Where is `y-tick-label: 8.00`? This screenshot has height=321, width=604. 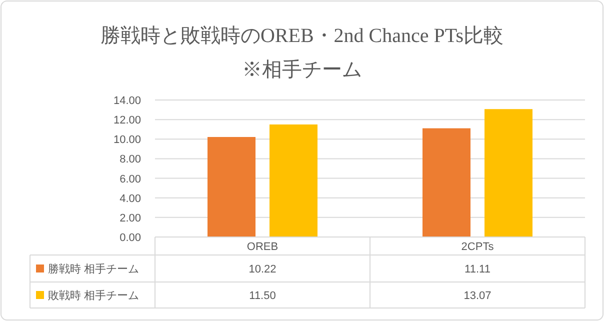 y-tick-label: 8.00 is located at coordinates (130, 160).